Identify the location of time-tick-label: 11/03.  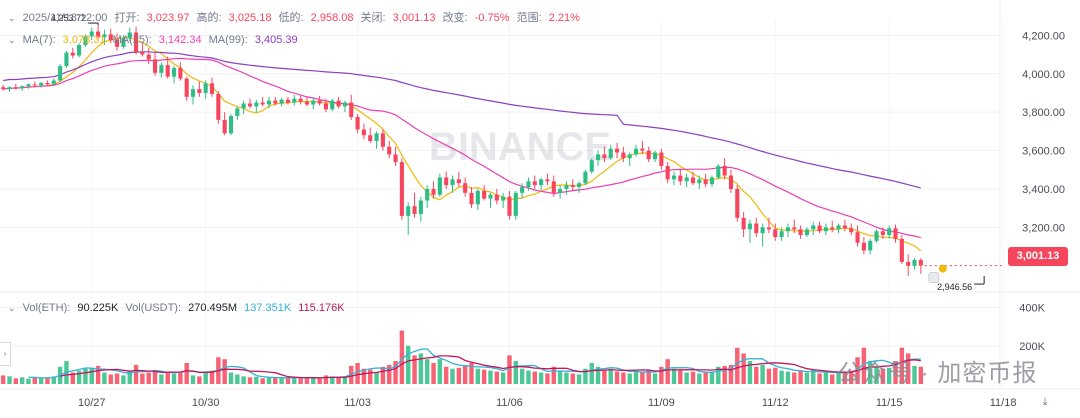
(357, 403).